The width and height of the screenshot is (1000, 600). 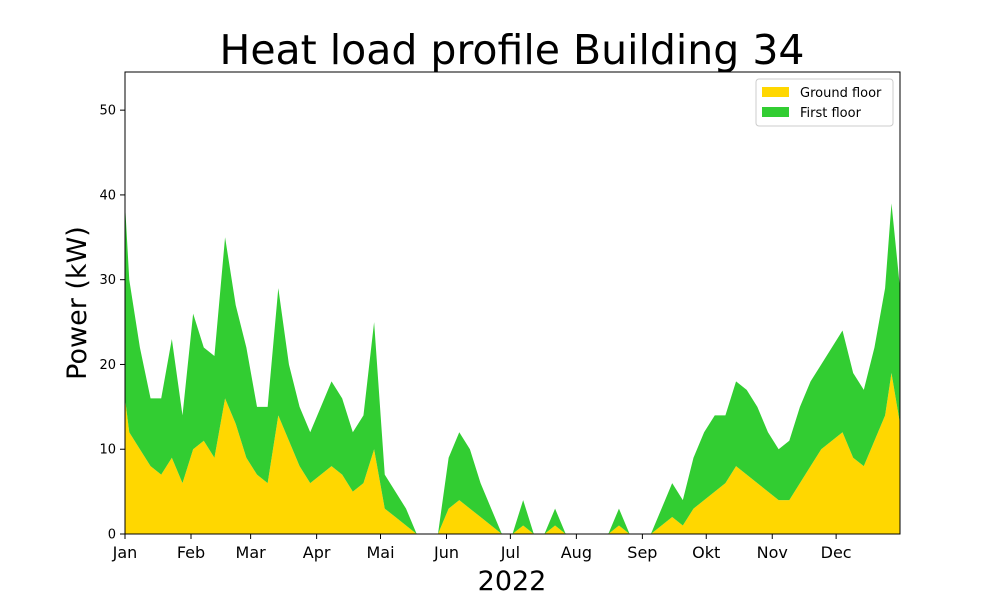 What do you see at coordinates (511, 50) in the screenshot?
I see `chart-title: Heat load profile Building 34` at bounding box center [511, 50].